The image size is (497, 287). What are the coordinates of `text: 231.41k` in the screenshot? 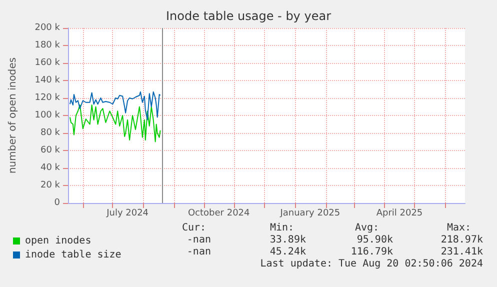 It's located at (461, 252).